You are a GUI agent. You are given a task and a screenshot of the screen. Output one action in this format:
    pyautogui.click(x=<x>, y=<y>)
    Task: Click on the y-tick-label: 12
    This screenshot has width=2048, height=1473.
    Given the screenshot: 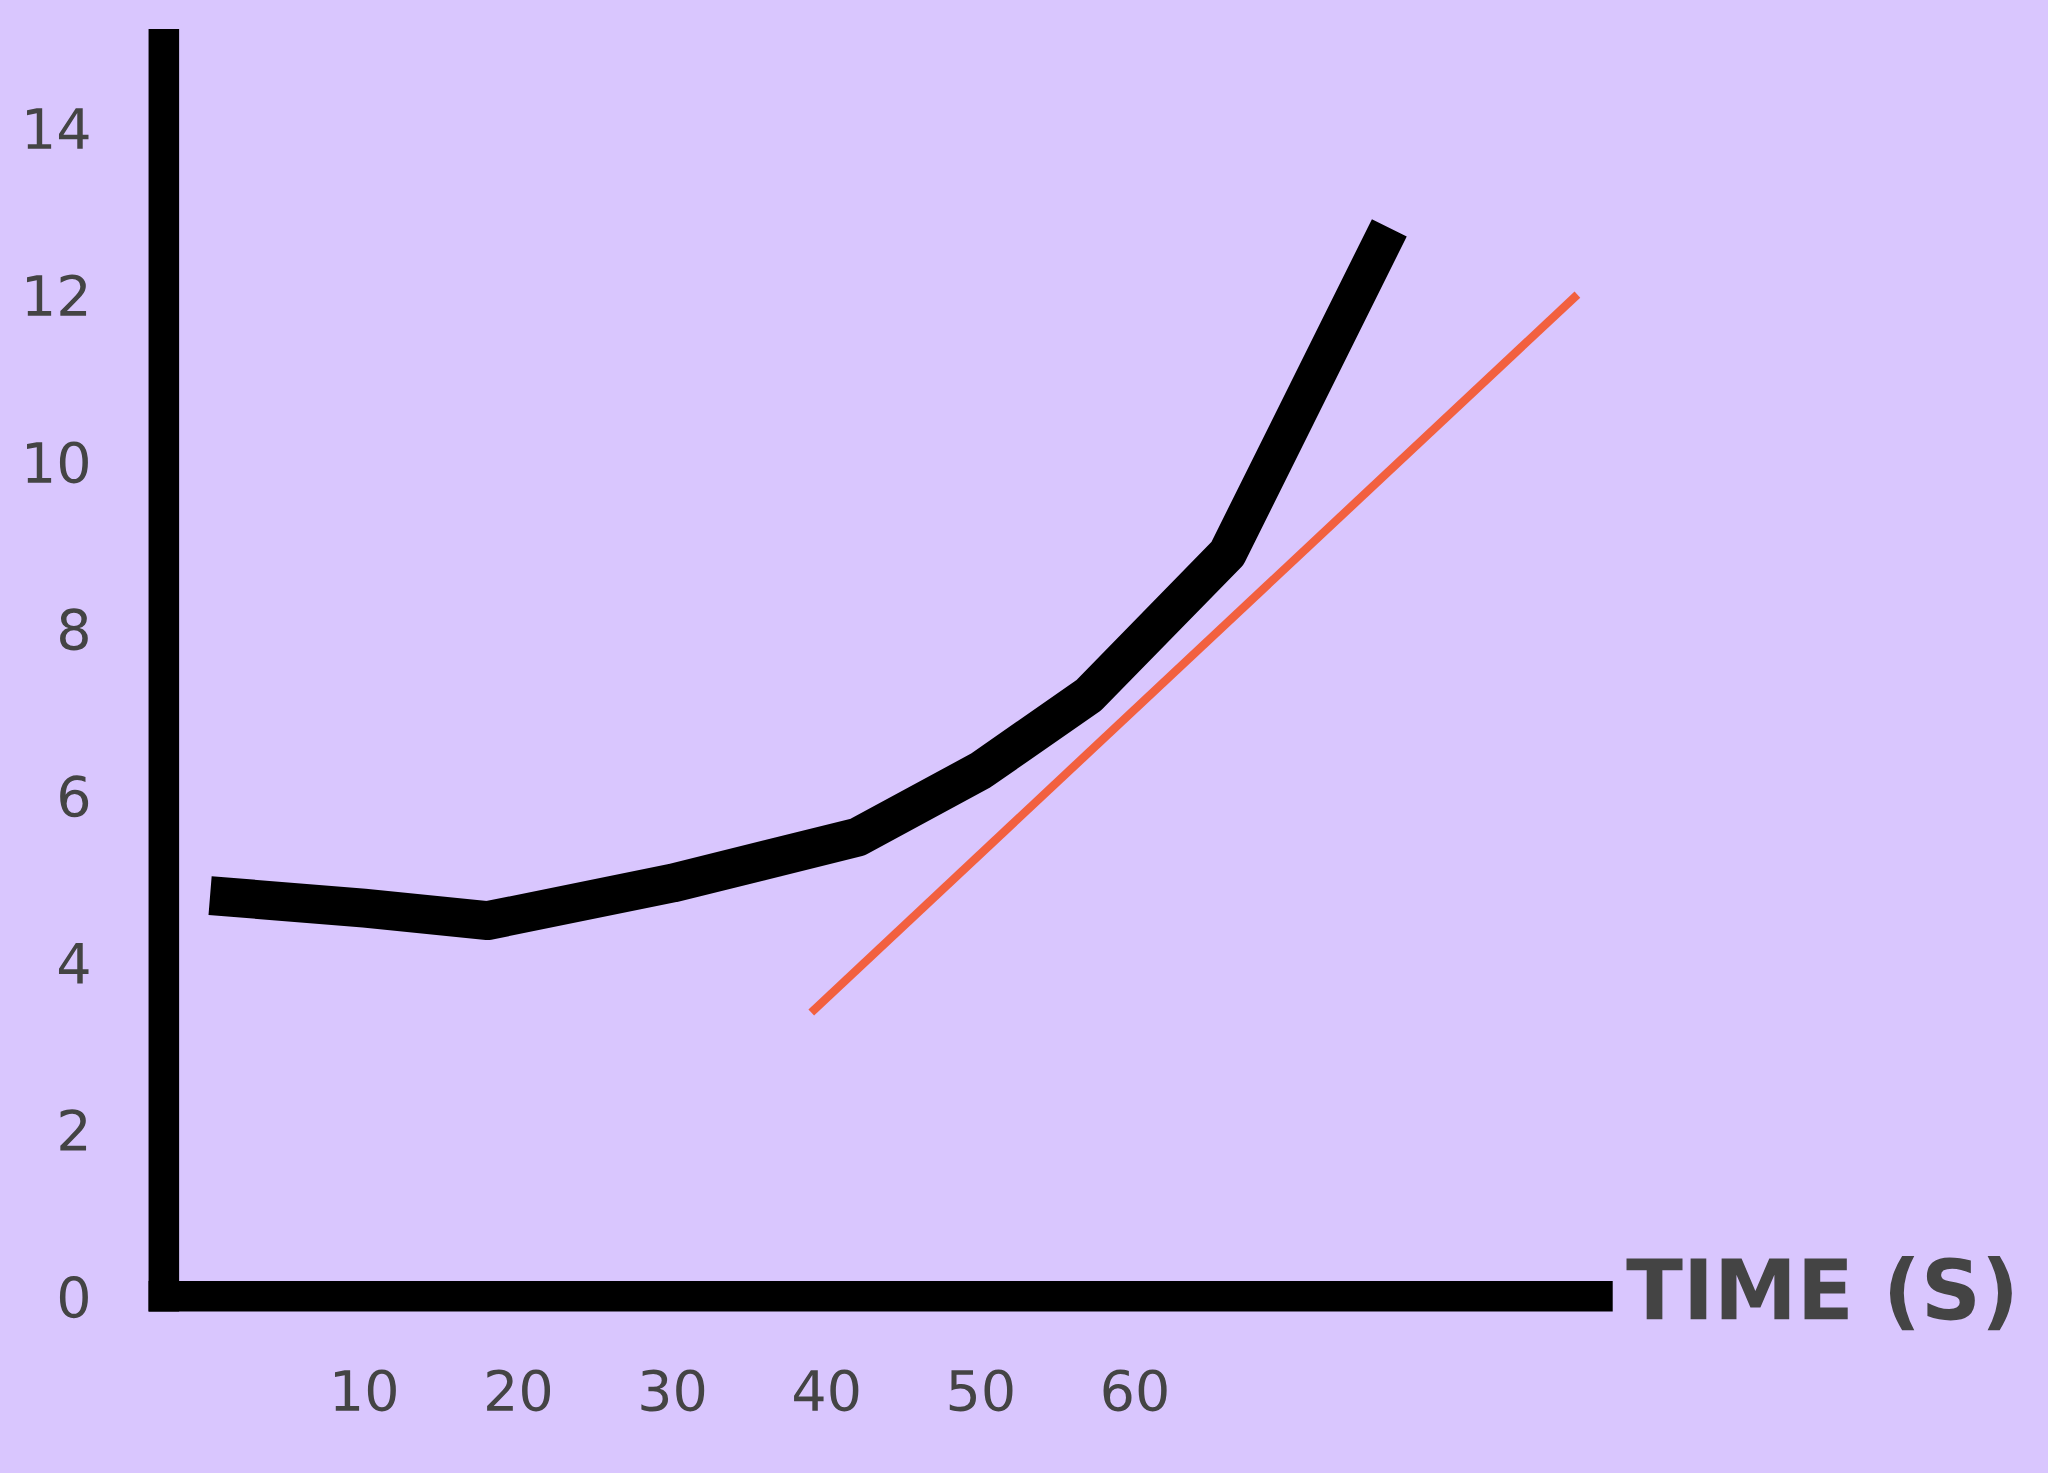 What is the action you would take?
    pyautogui.click(x=57, y=295)
    